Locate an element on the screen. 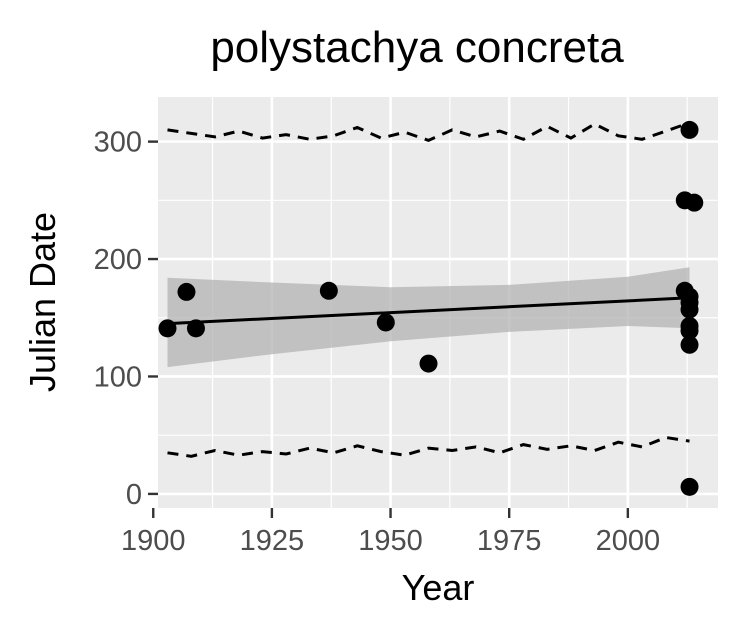  chart-title: polystachya concreta is located at coordinates (417, 47).